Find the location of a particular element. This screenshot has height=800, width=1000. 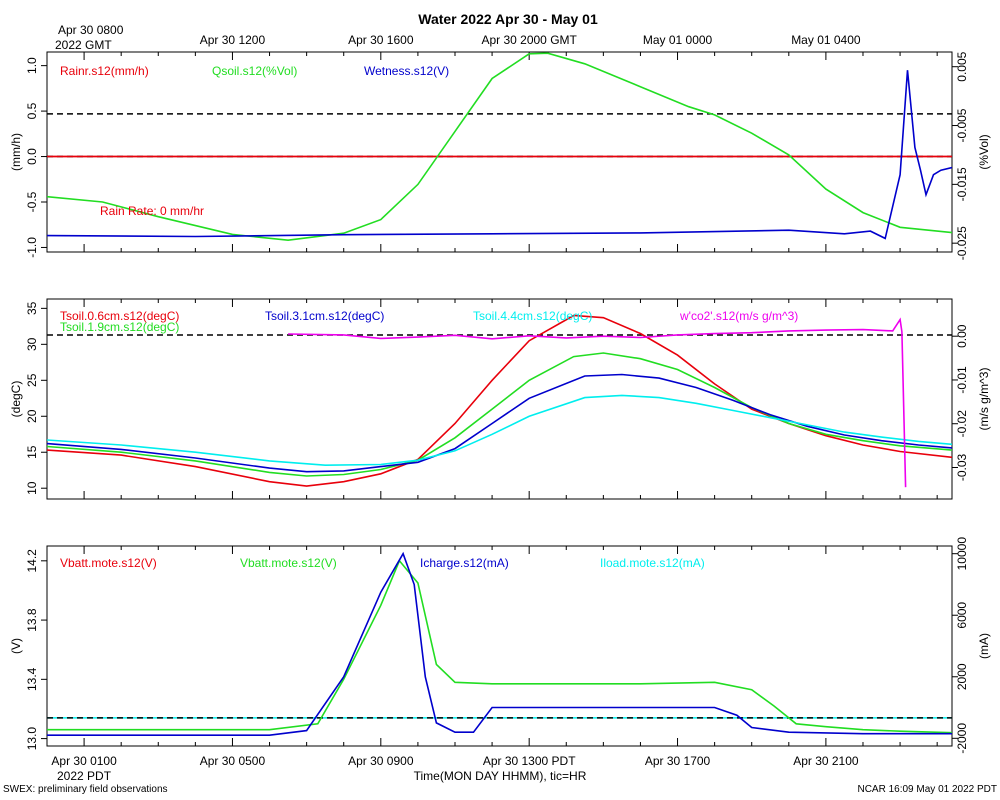

bottom-axis-label: Apr 30 2100 is located at coordinates (826, 761).